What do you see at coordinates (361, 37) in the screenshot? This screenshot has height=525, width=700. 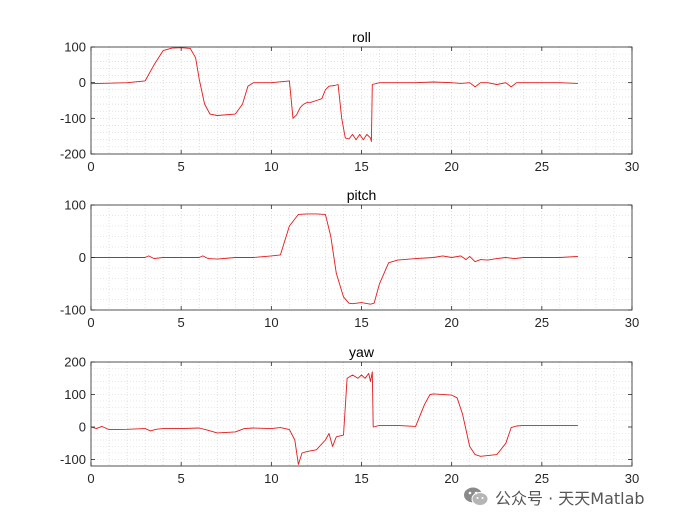 I see `subplot-title: roll` at bounding box center [361, 37].